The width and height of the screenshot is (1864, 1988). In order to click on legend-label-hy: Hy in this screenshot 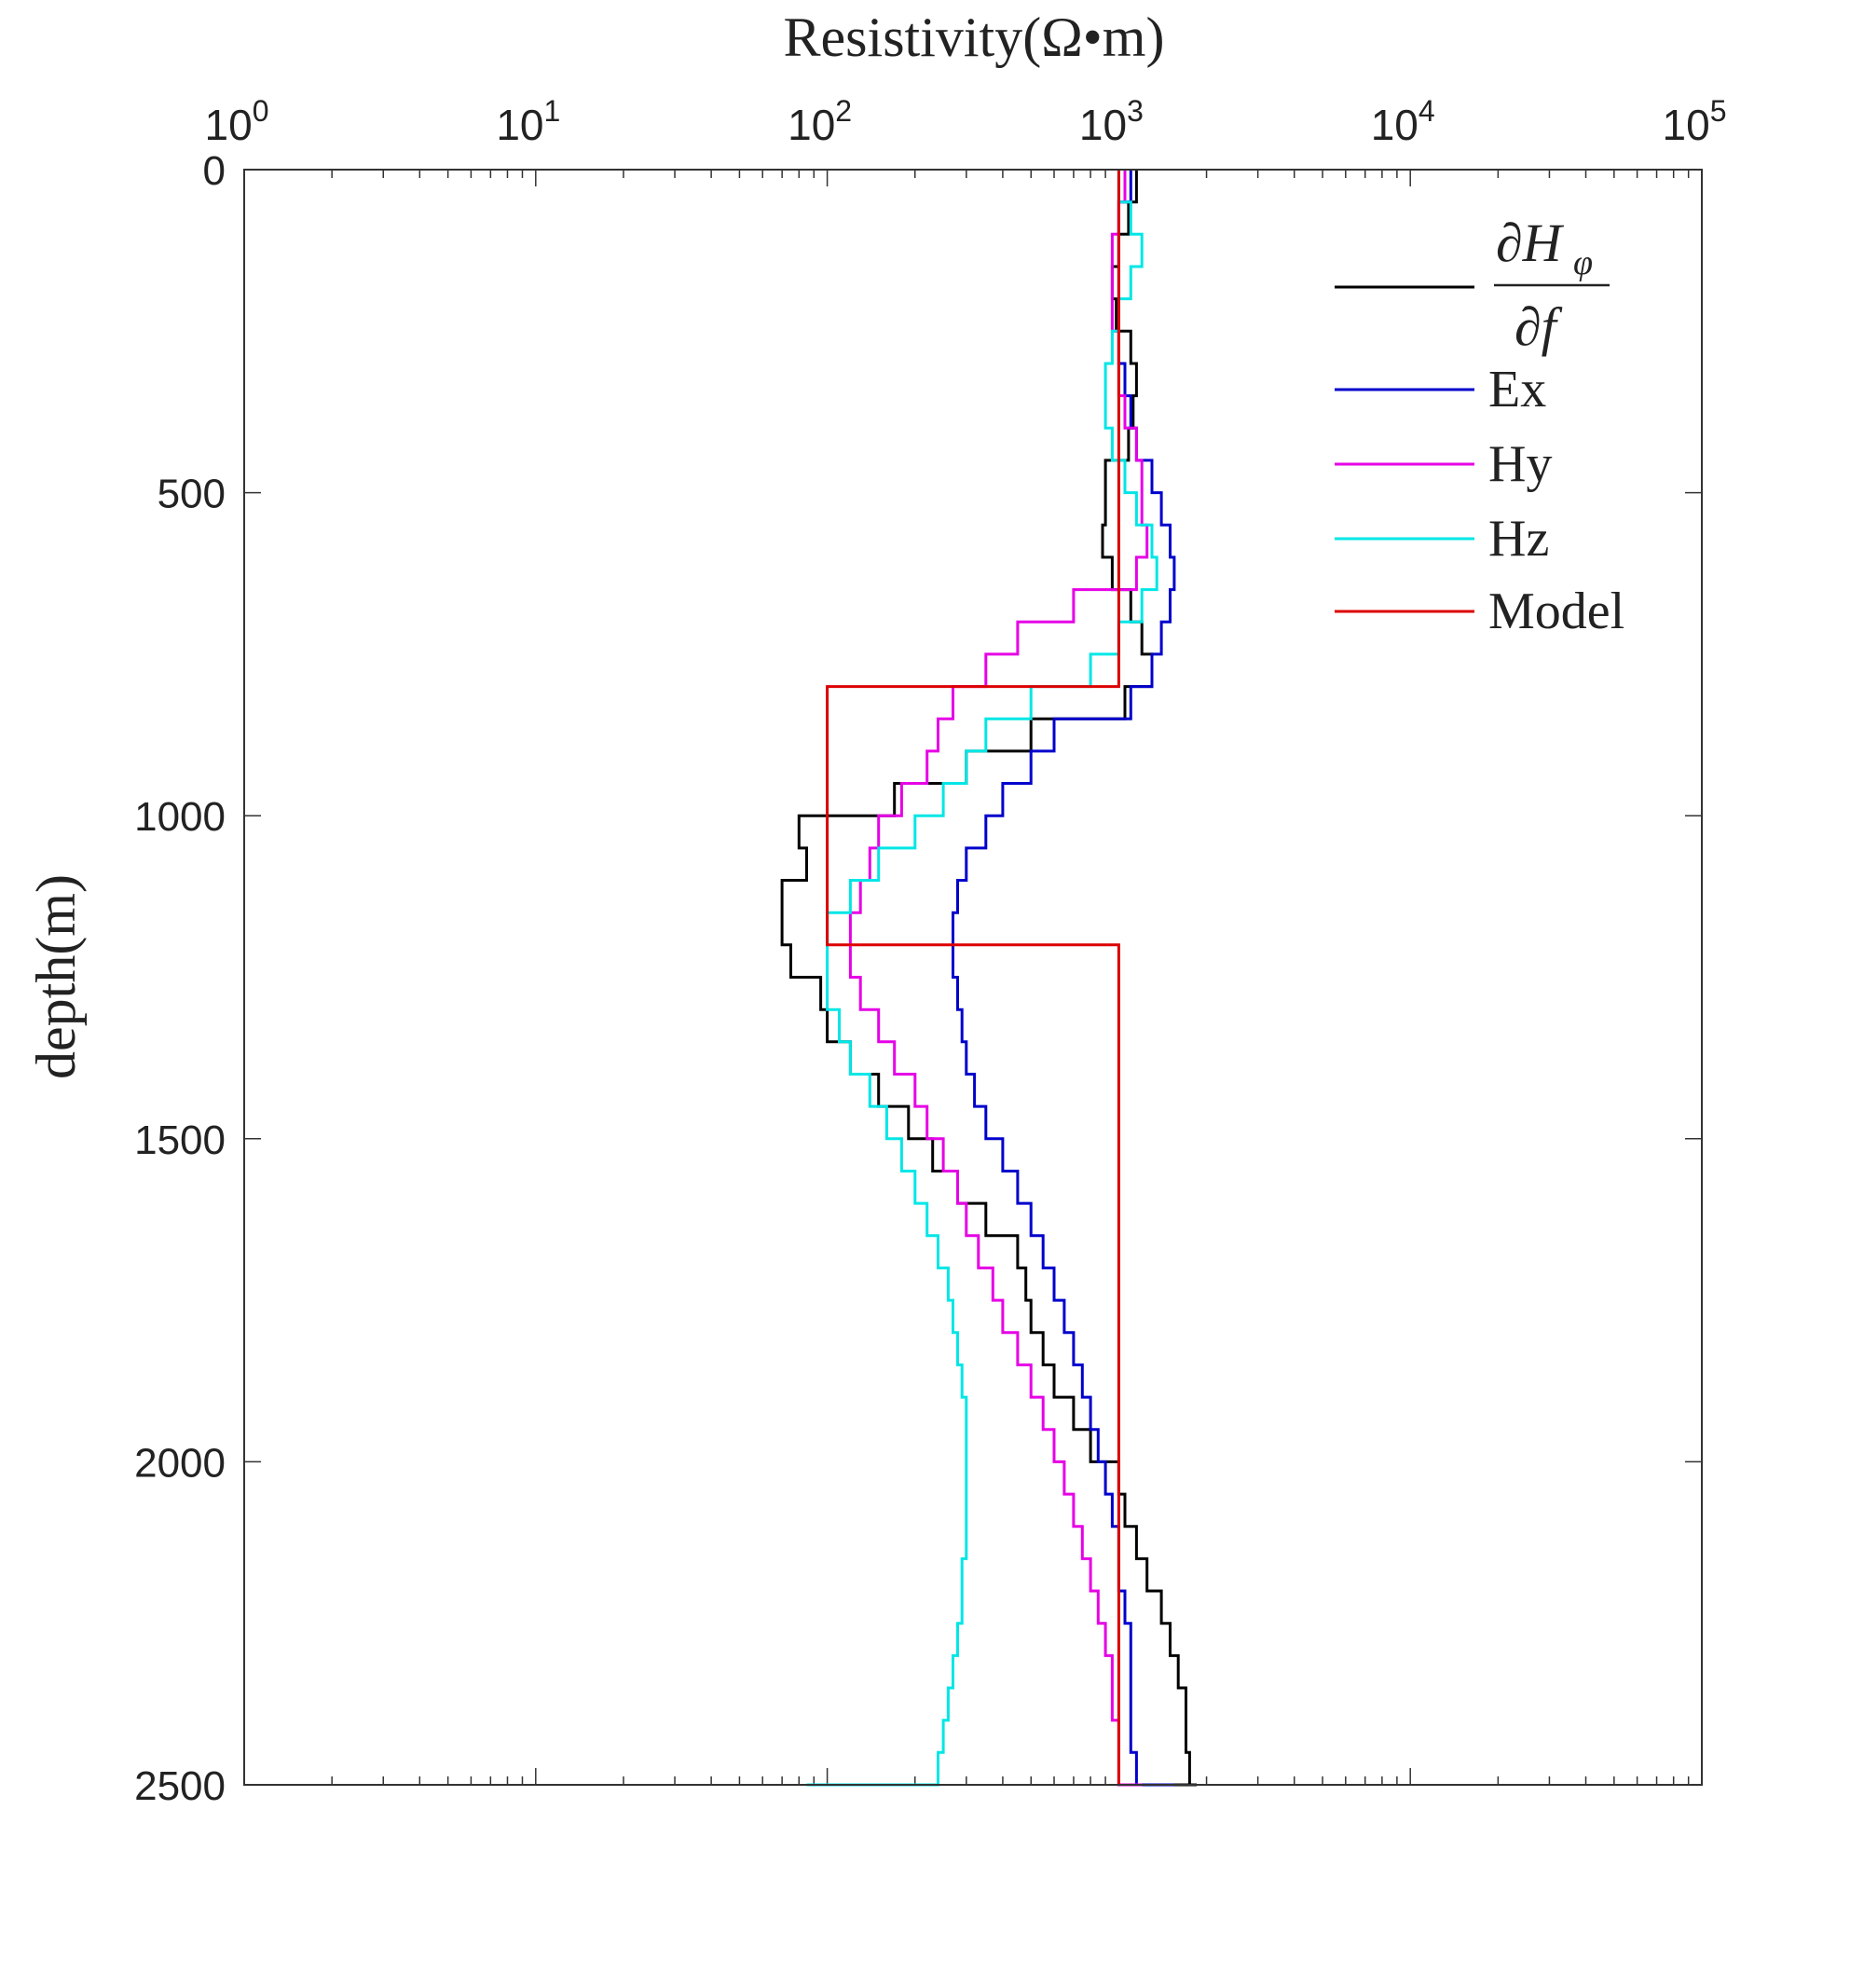, I will do `click(1520, 464)`.